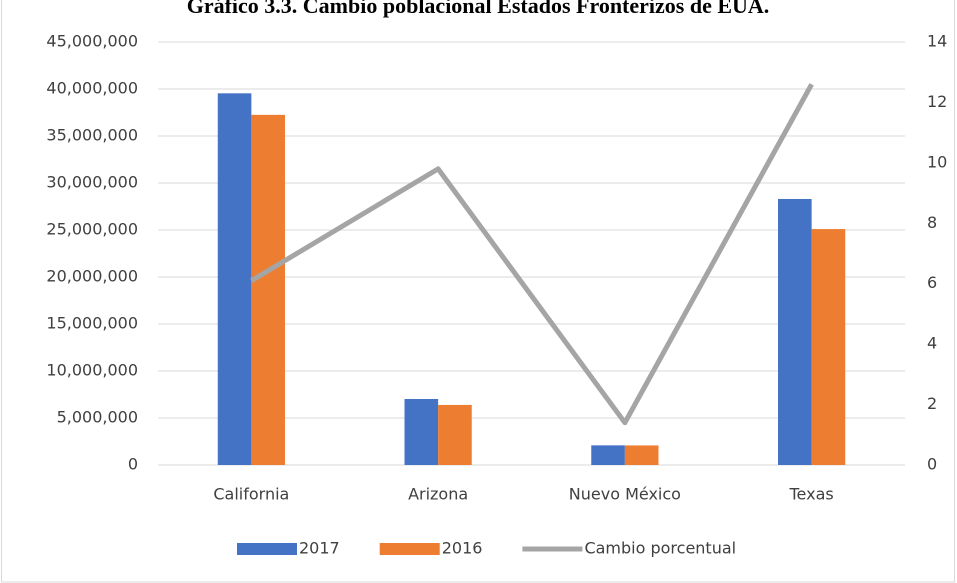 The image size is (957, 583). What do you see at coordinates (92, 182) in the screenshot?
I see `y-tick-label: 30,000,000` at bounding box center [92, 182].